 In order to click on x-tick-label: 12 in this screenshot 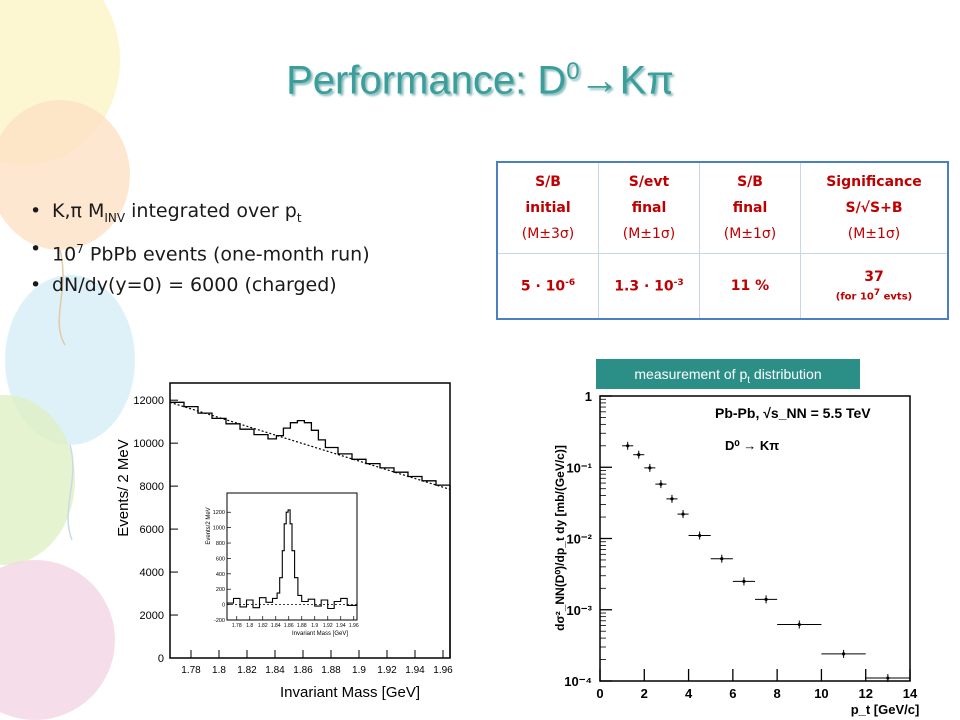, I will do `click(865, 693)`.